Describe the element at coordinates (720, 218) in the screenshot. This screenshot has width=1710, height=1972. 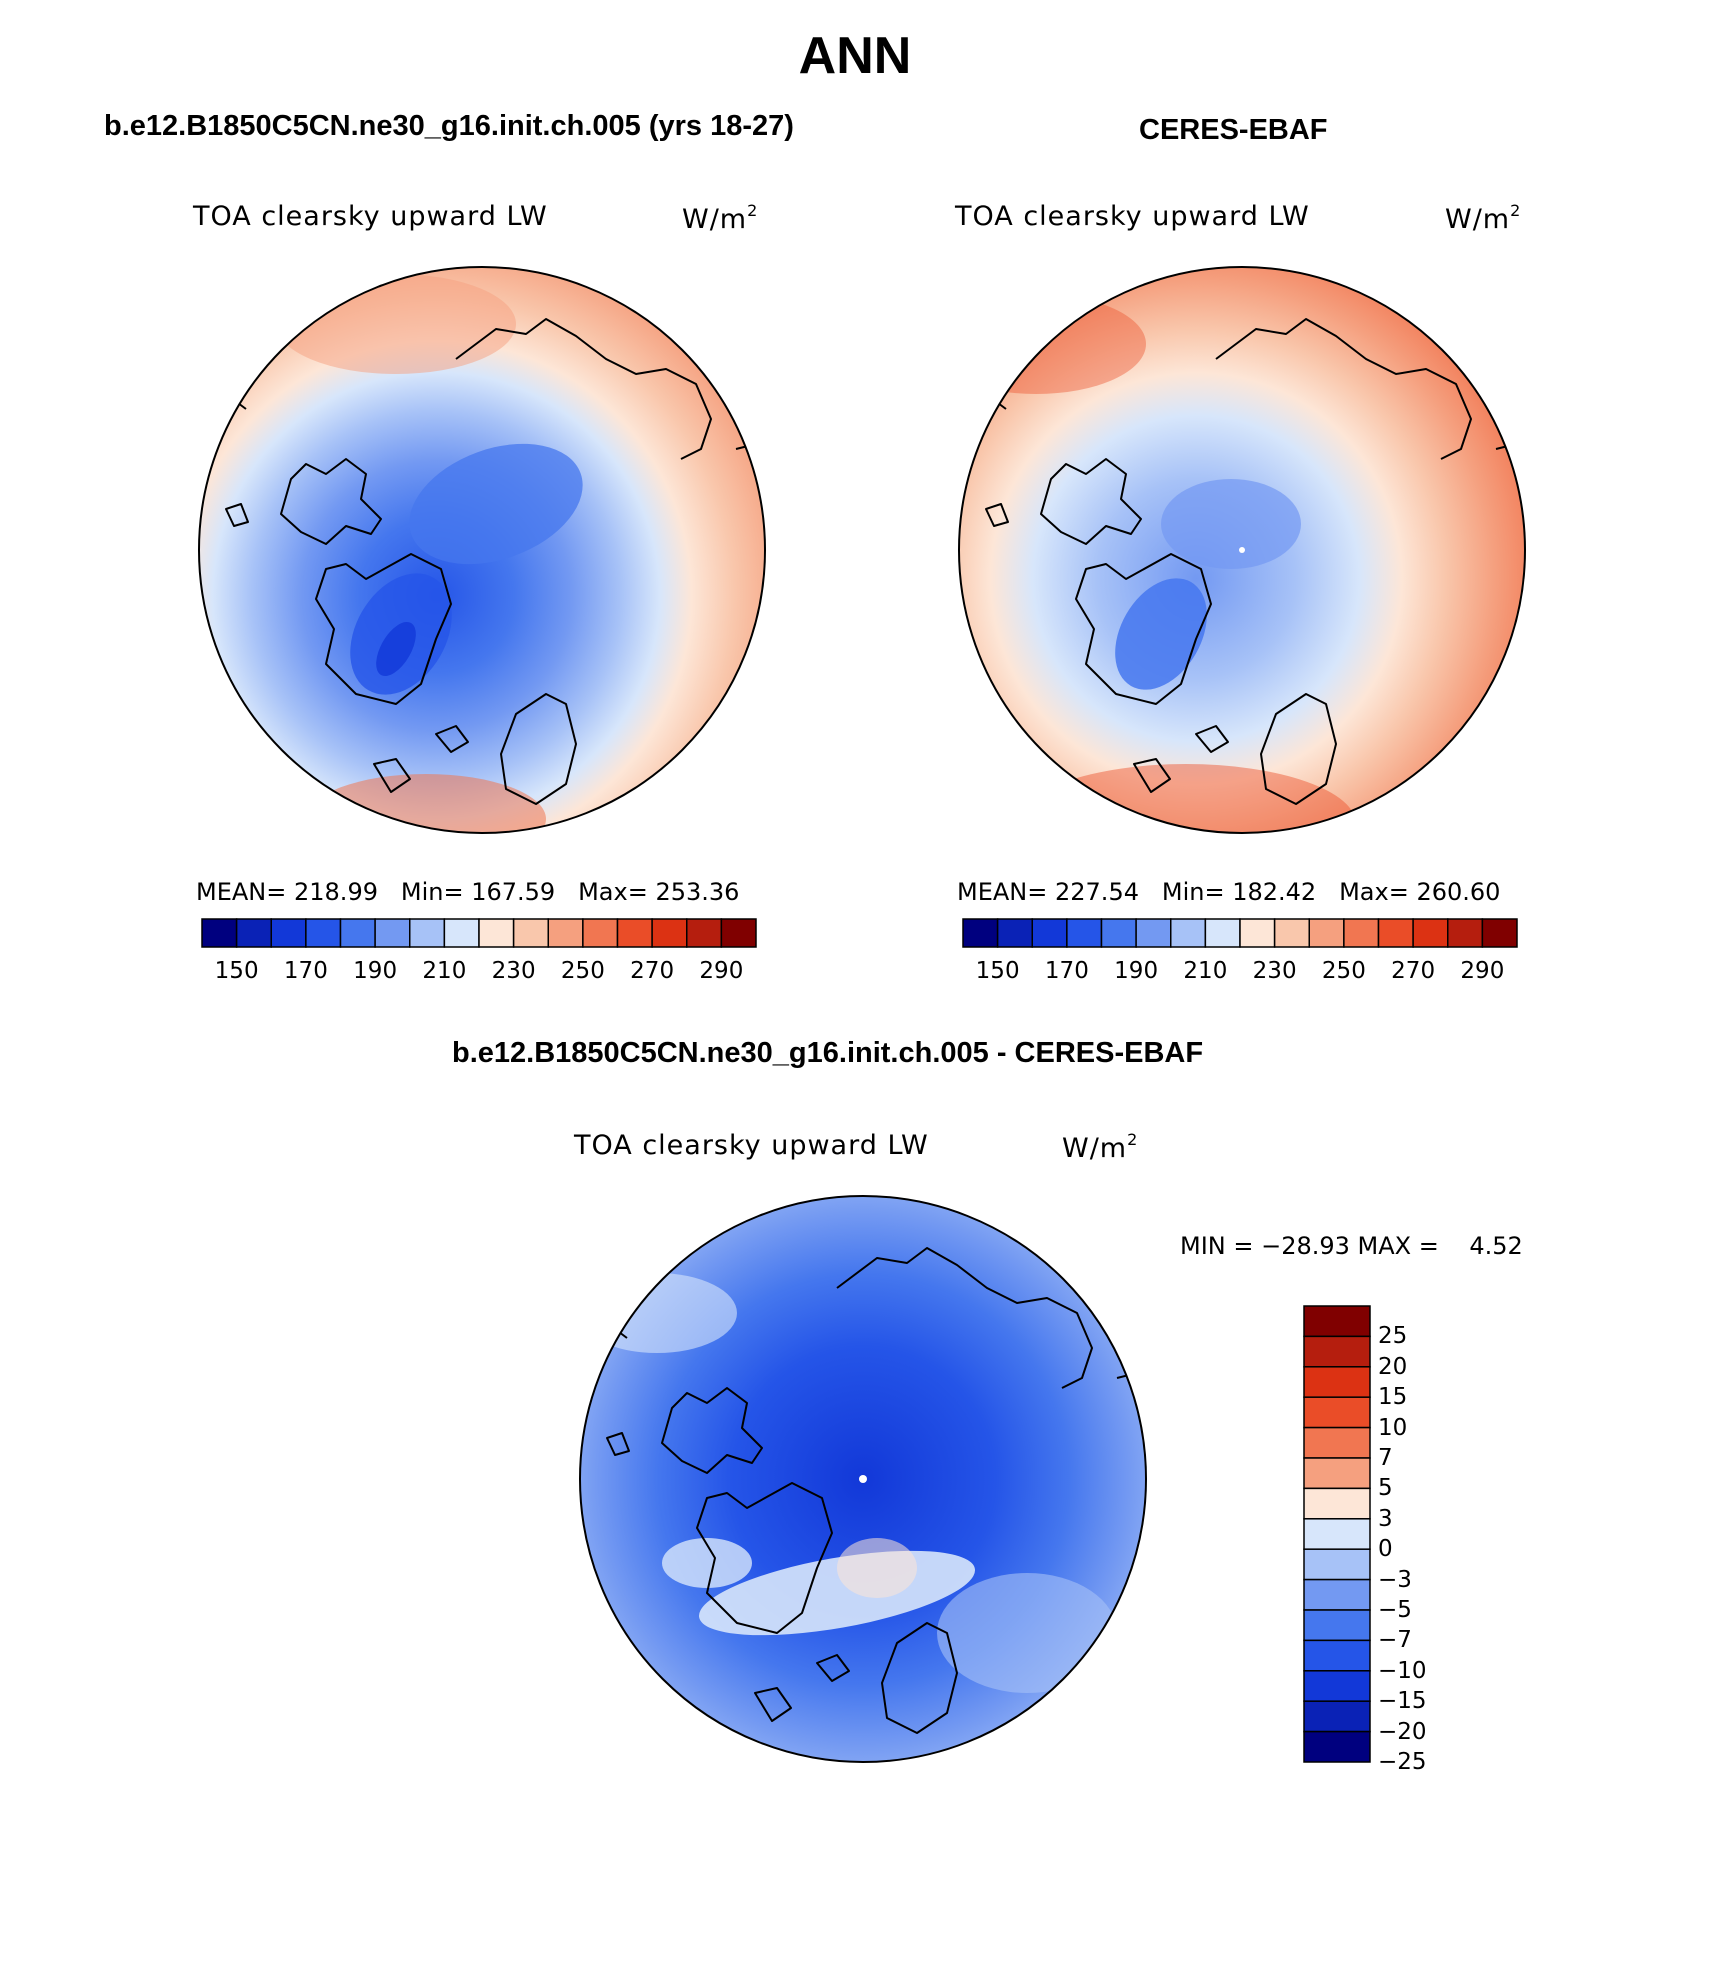
I see `panel-1-units: W/m2` at that location.